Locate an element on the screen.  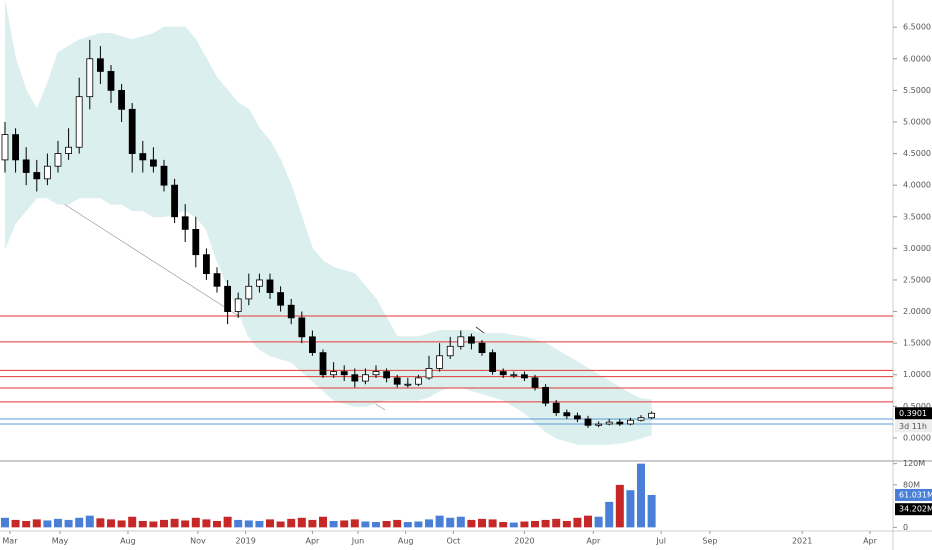
x-tick-label: Oct is located at coordinates (453, 541).